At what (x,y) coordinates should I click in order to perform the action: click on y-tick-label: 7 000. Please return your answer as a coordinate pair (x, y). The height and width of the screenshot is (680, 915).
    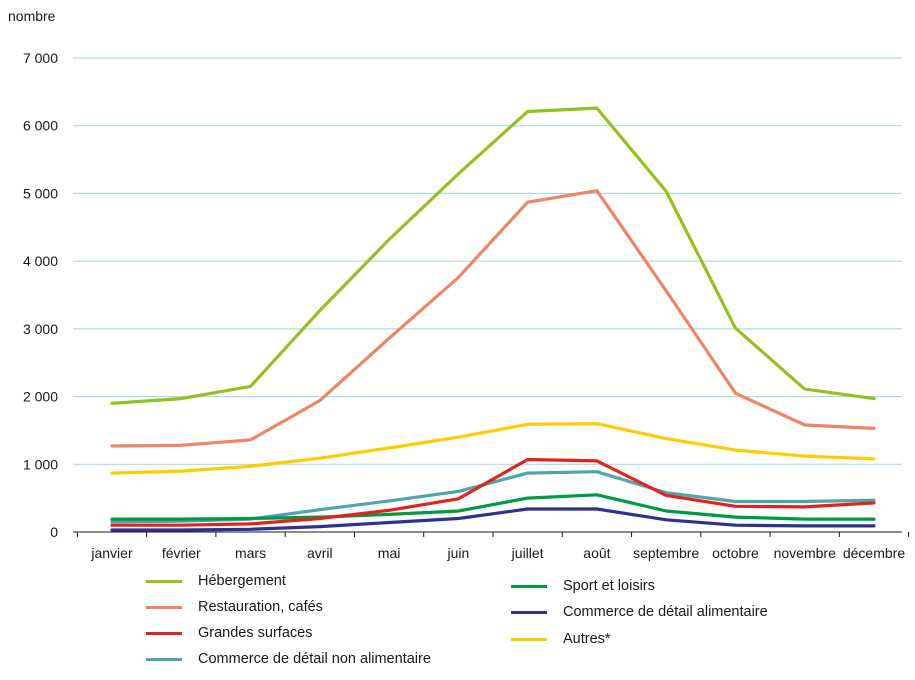
    Looking at the image, I should click on (40, 58).